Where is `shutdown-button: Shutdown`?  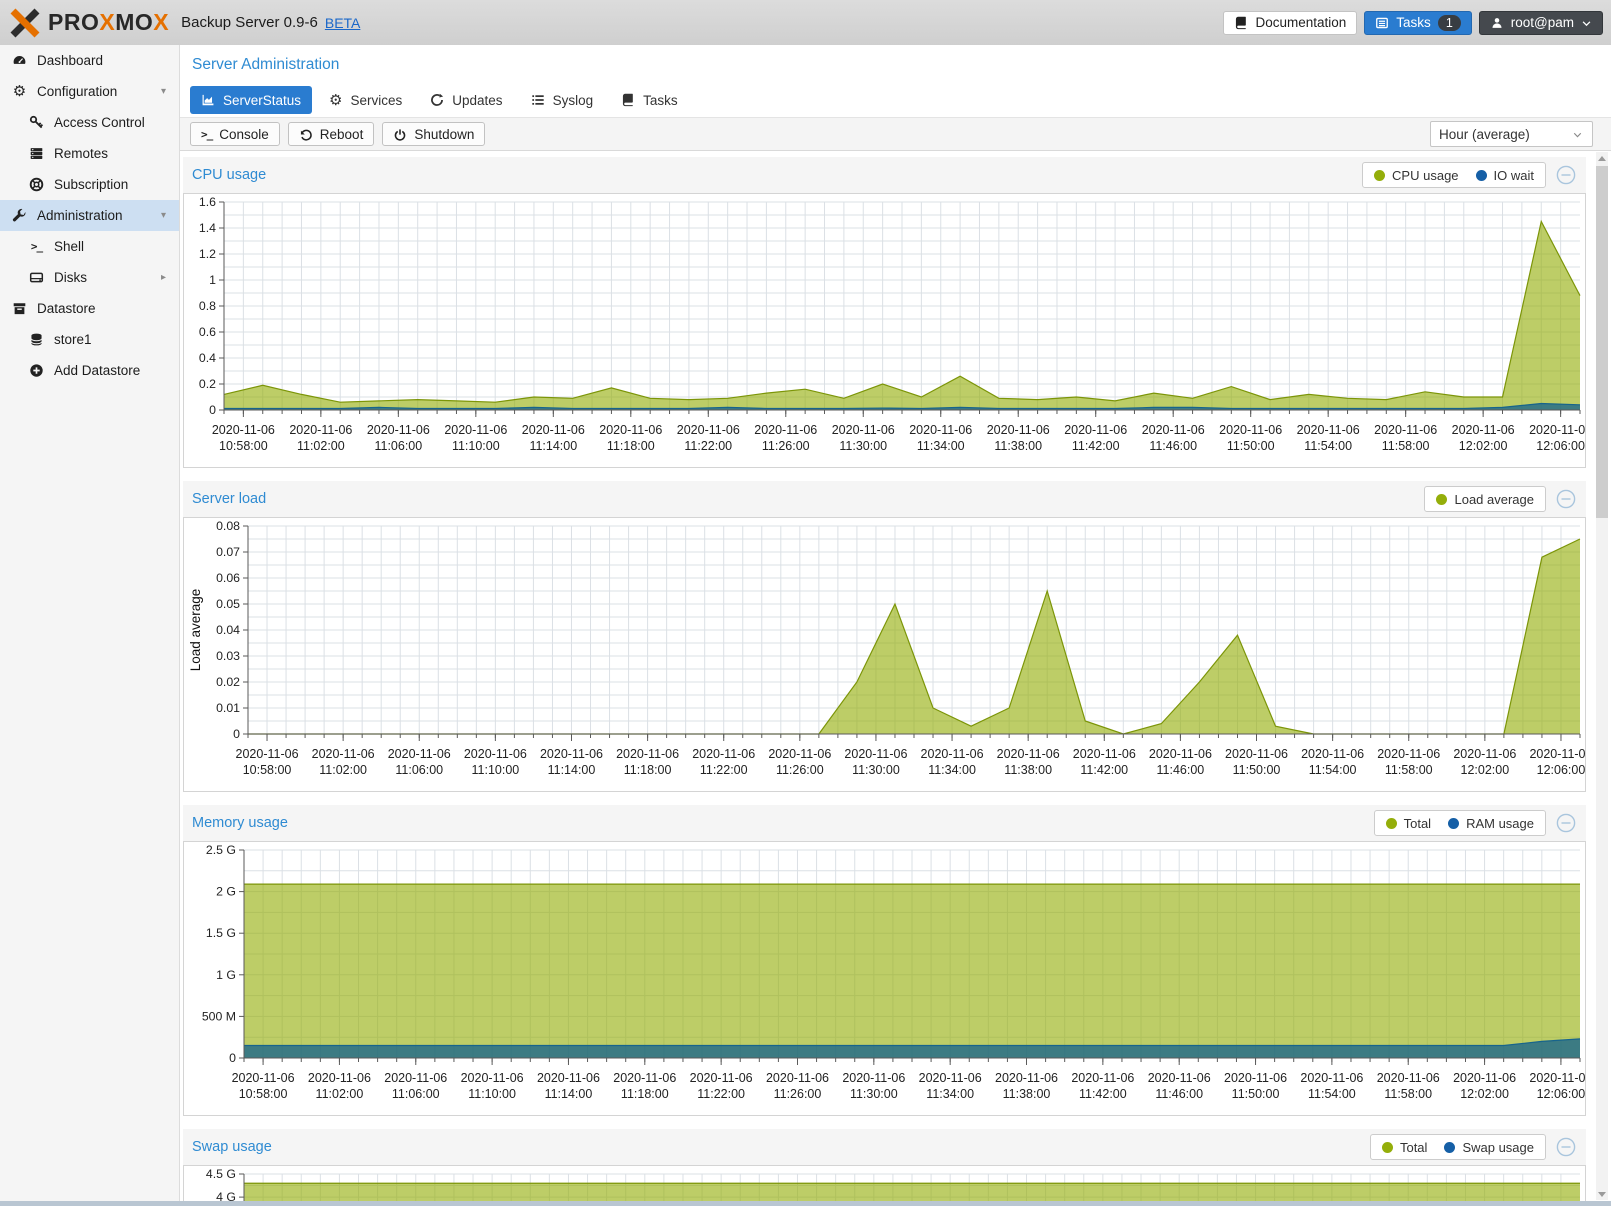
shutdown-button: Shutdown is located at coordinates (434, 134).